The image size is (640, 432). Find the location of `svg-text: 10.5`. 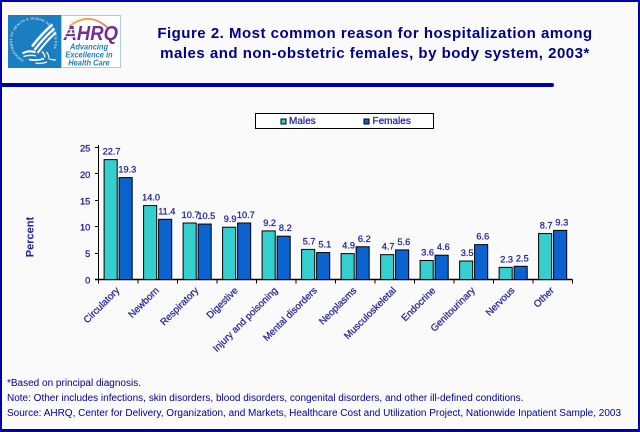

svg-text: 10.5 is located at coordinates (206, 216).